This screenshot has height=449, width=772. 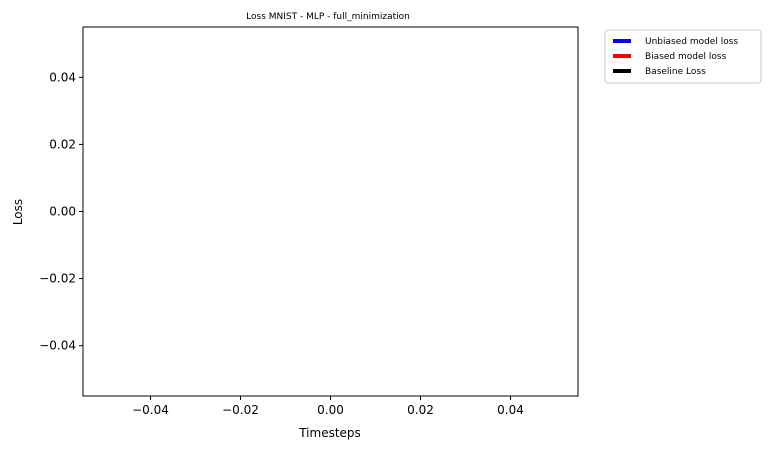 What do you see at coordinates (328, 17) in the screenshot?
I see `chart-title: Loss MNIST - MLP - full_minimization` at bounding box center [328, 17].